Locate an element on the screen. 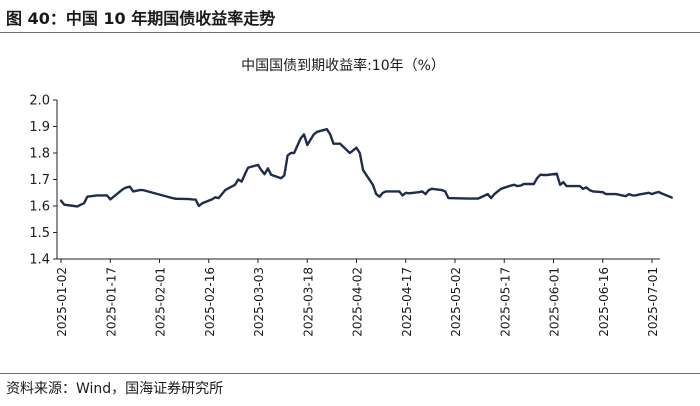 This screenshot has width=700, height=406. y-tick-label: 2.0 is located at coordinates (39, 101).